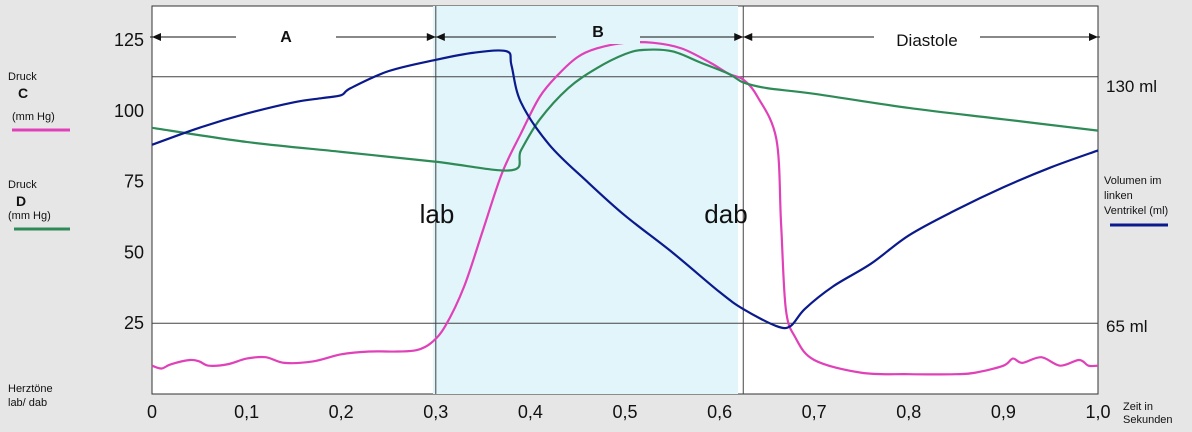 The height and width of the screenshot is (432, 1192). I want to click on legend-c-line1: Druck, so click(22, 77).